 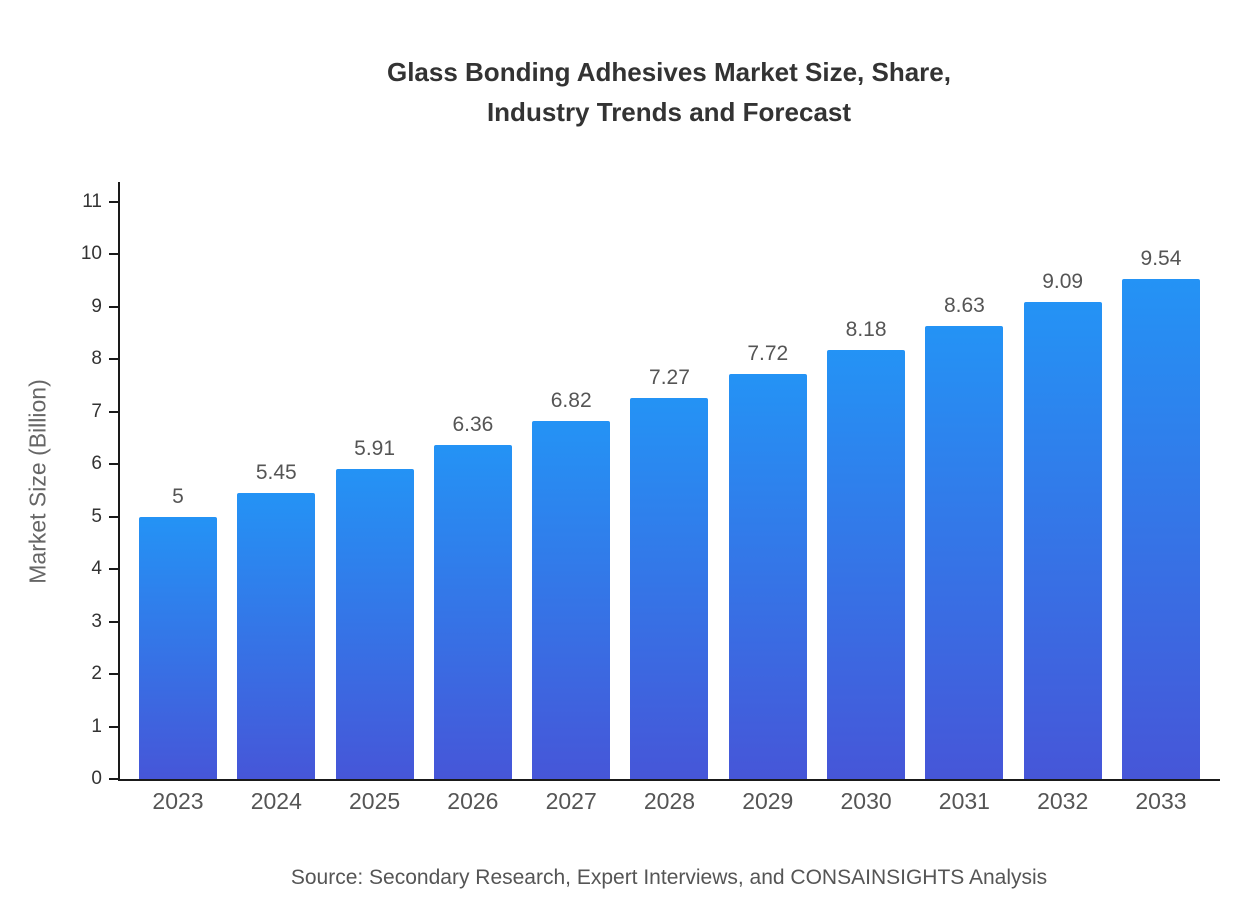 I want to click on y-tick-label: 9, so click(x=96, y=306).